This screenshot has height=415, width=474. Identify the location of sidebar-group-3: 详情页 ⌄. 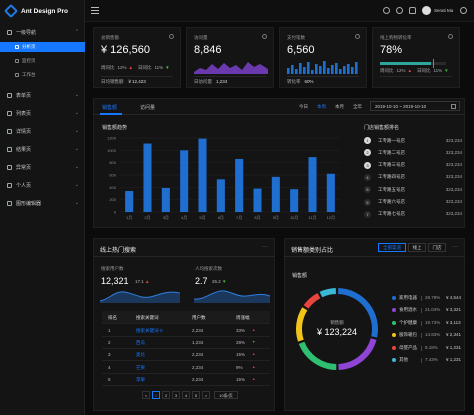
(42, 131).